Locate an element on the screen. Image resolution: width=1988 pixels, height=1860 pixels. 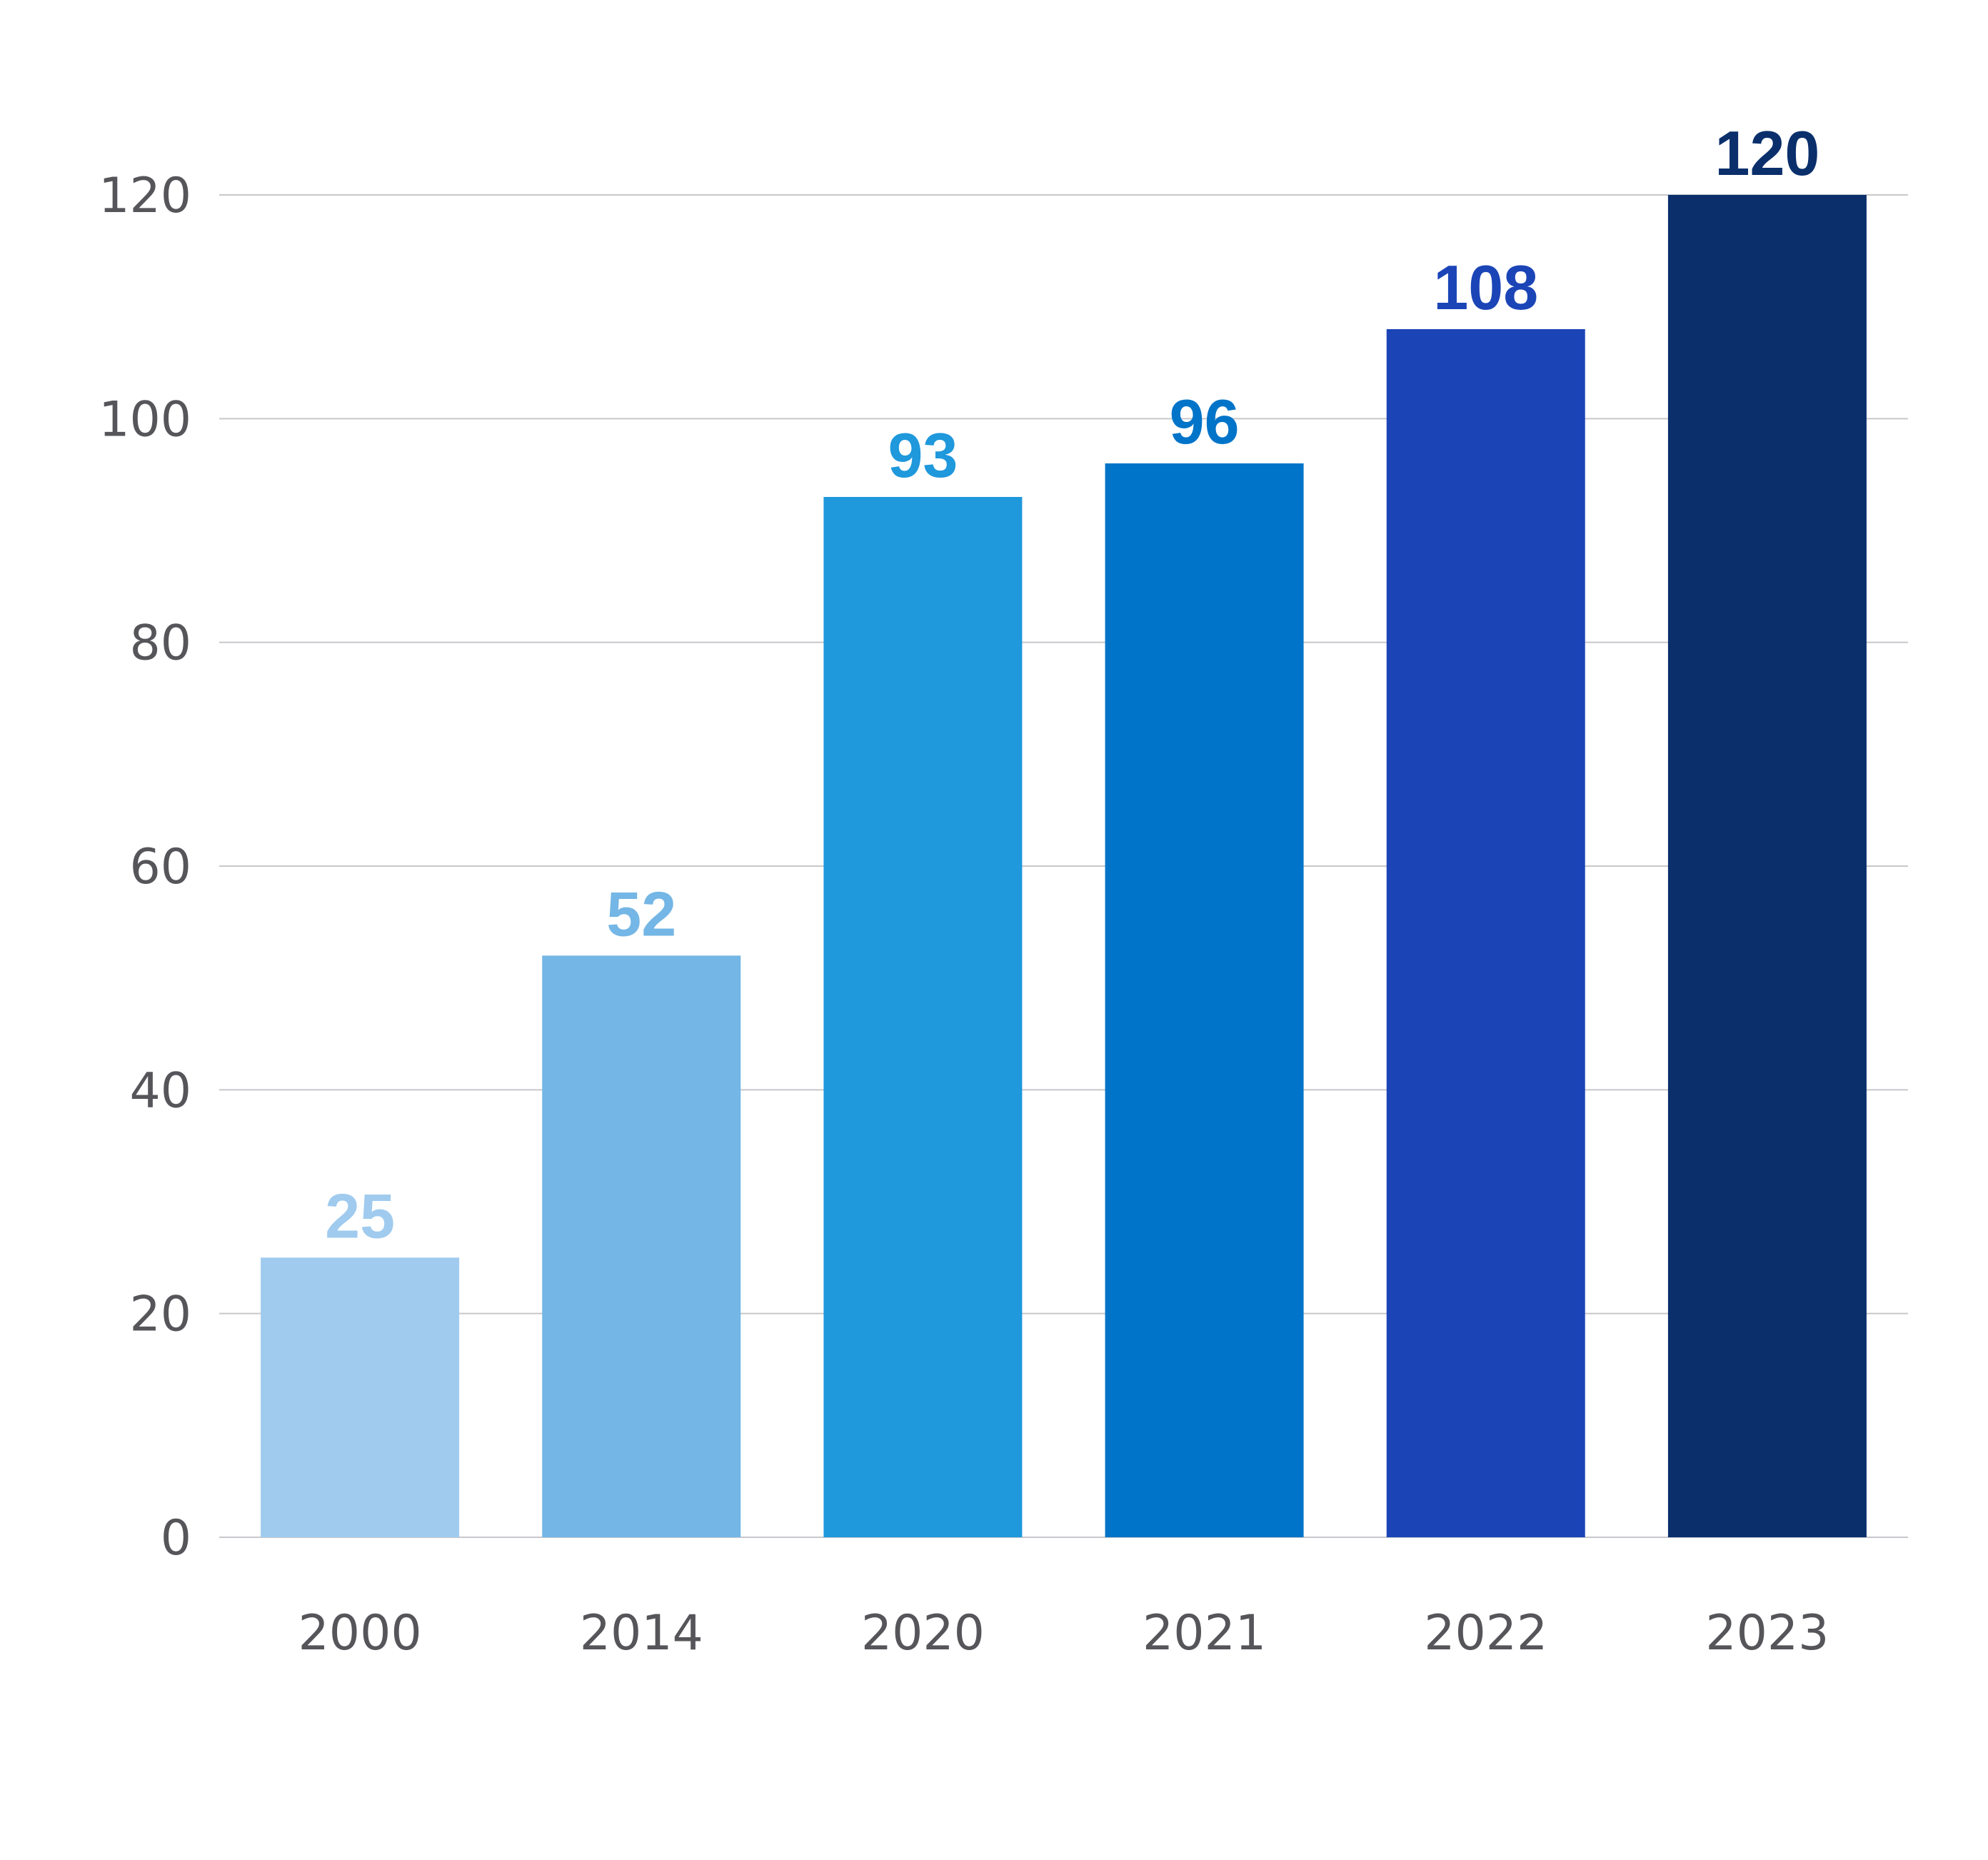
bar-2021 is located at coordinates (1204, 1000).